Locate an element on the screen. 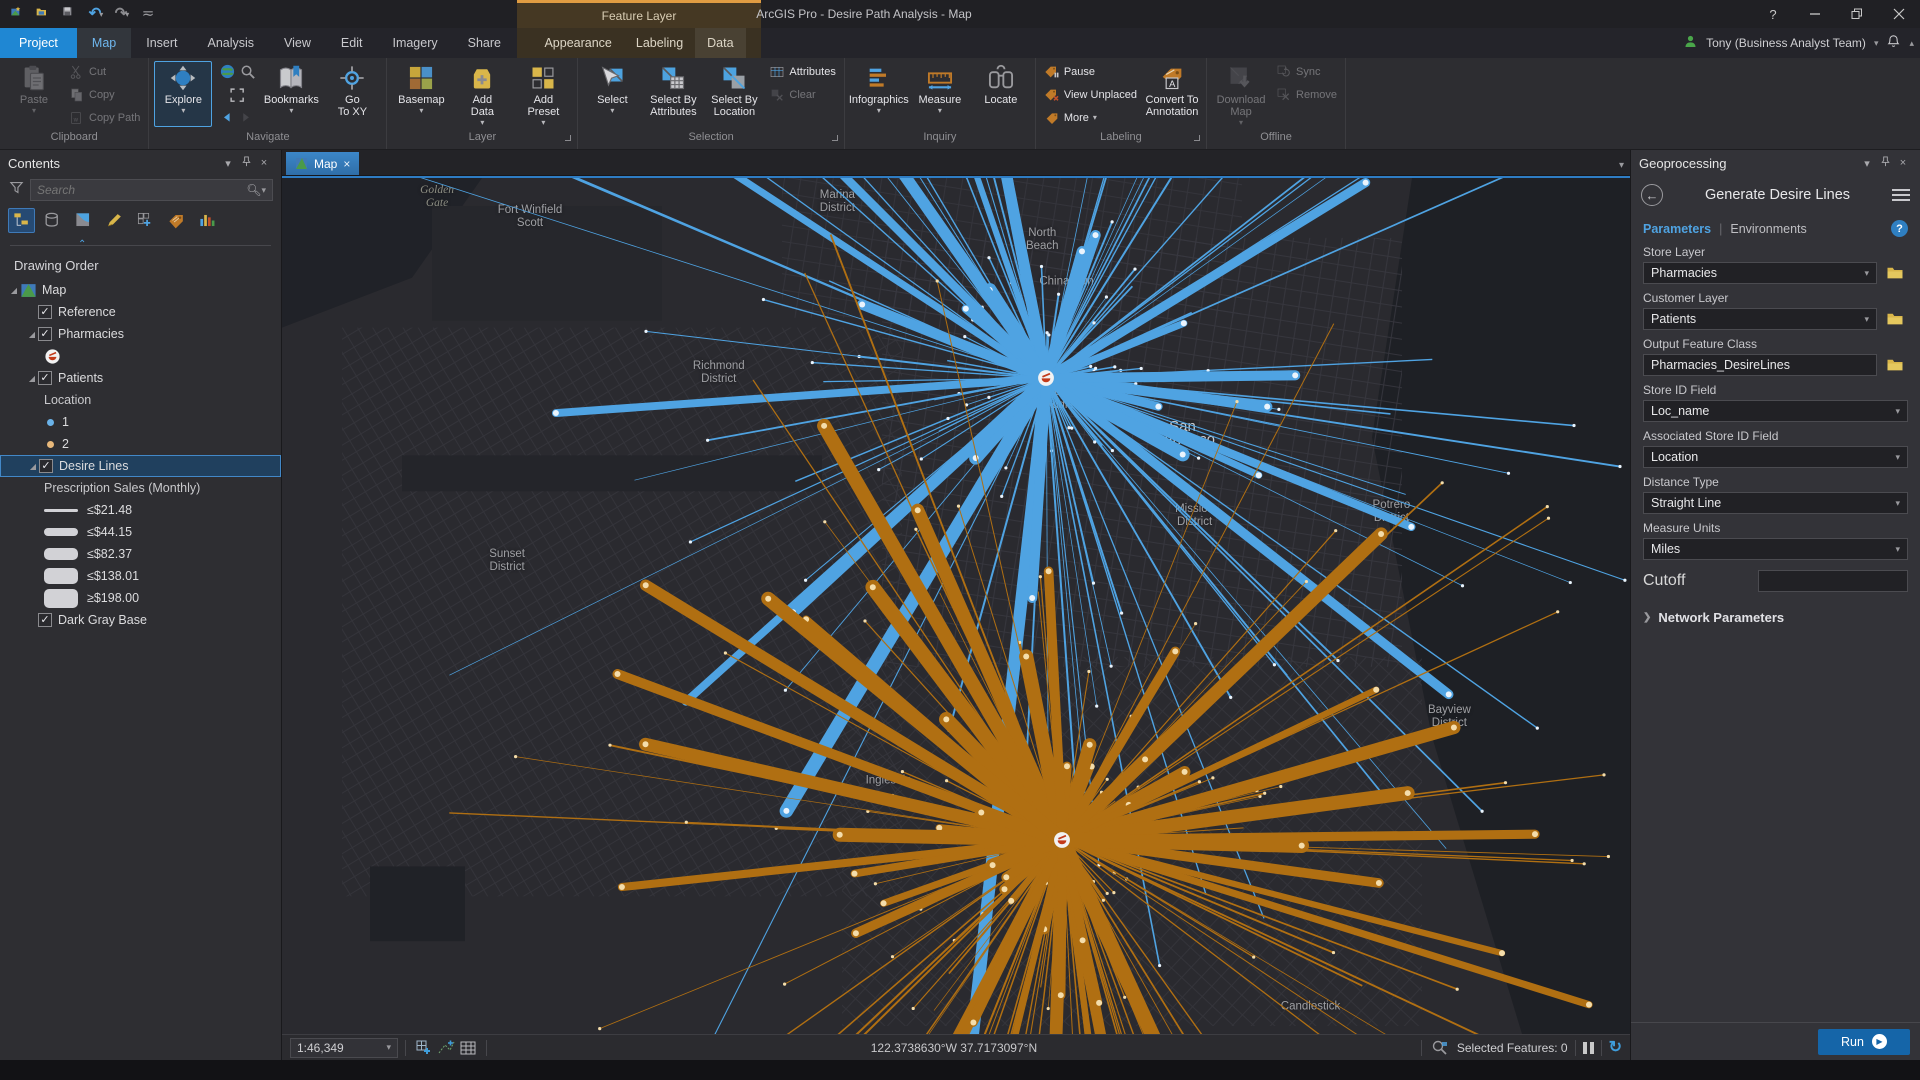 This screenshot has height=1080, width=1920. layer-row-1: 1 is located at coordinates (140, 422).